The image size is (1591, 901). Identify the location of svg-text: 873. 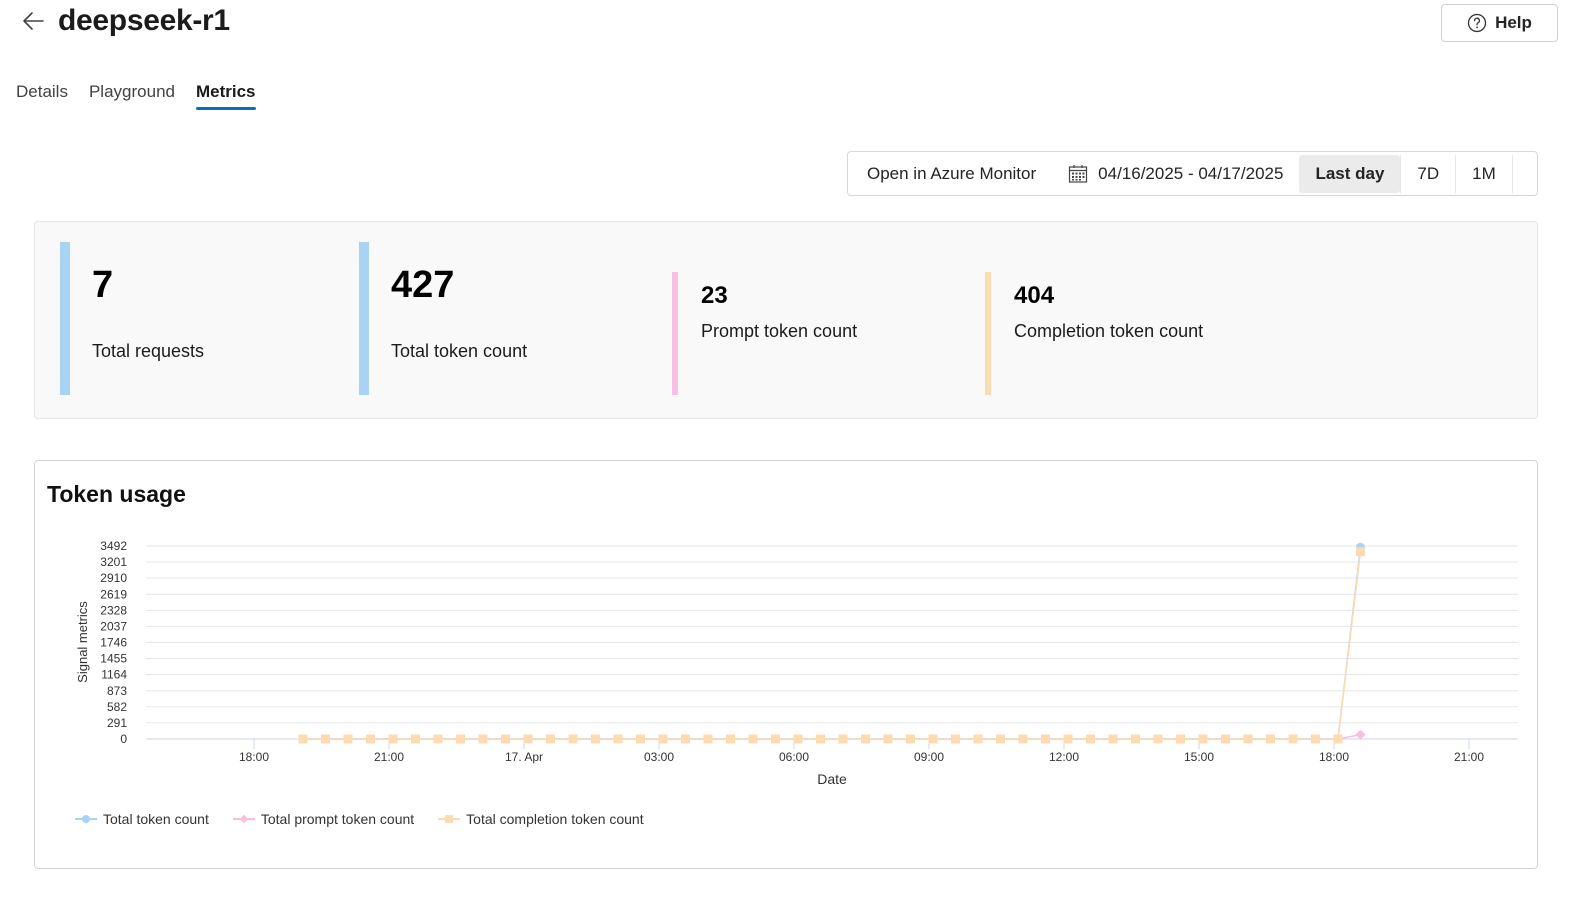
(117, 691).